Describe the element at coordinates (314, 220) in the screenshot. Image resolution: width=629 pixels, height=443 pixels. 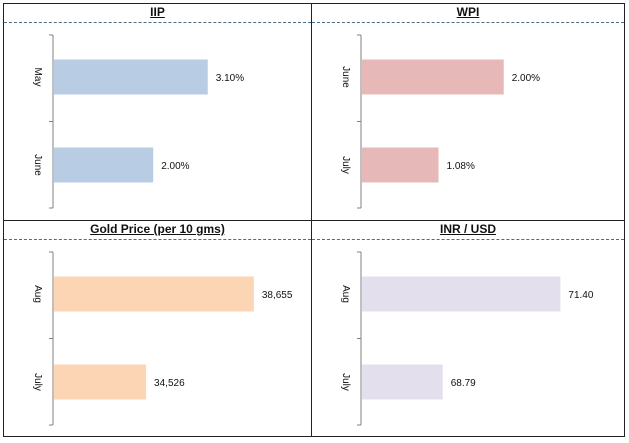
I see `panel-divider-horizontal` at that location.